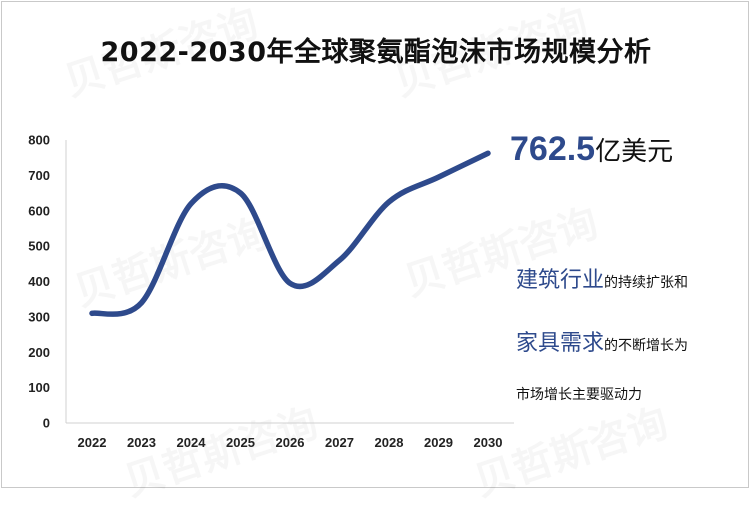  I want to click on note-line-3: 市场增长主要驱动力, so click(579, 394).